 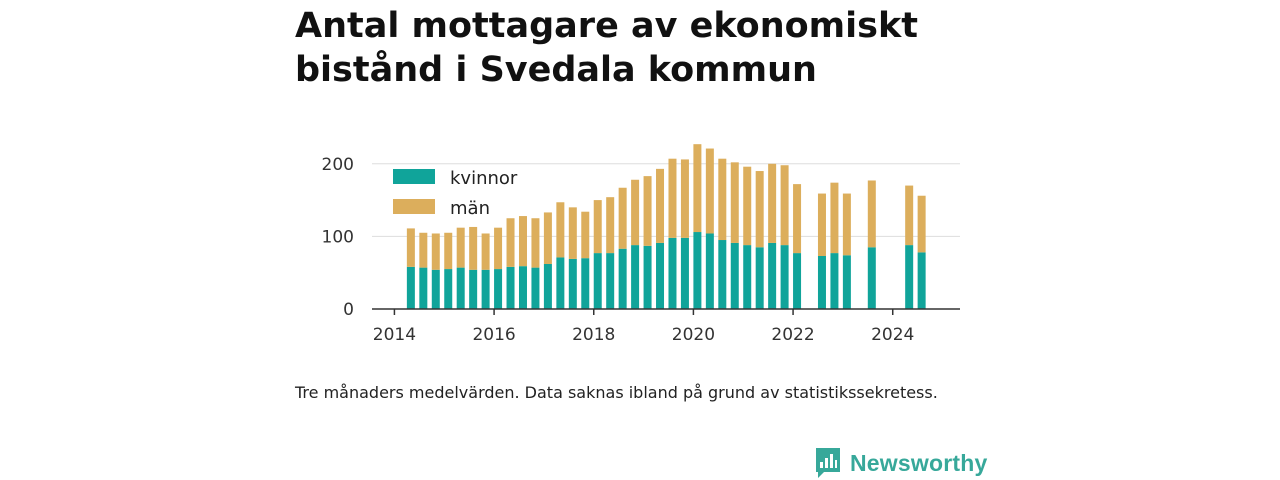 What do you see at coordinates (493, 335) in the screenshot?
I see `x-tick-label: 2016` at bounding box center [493, 335].